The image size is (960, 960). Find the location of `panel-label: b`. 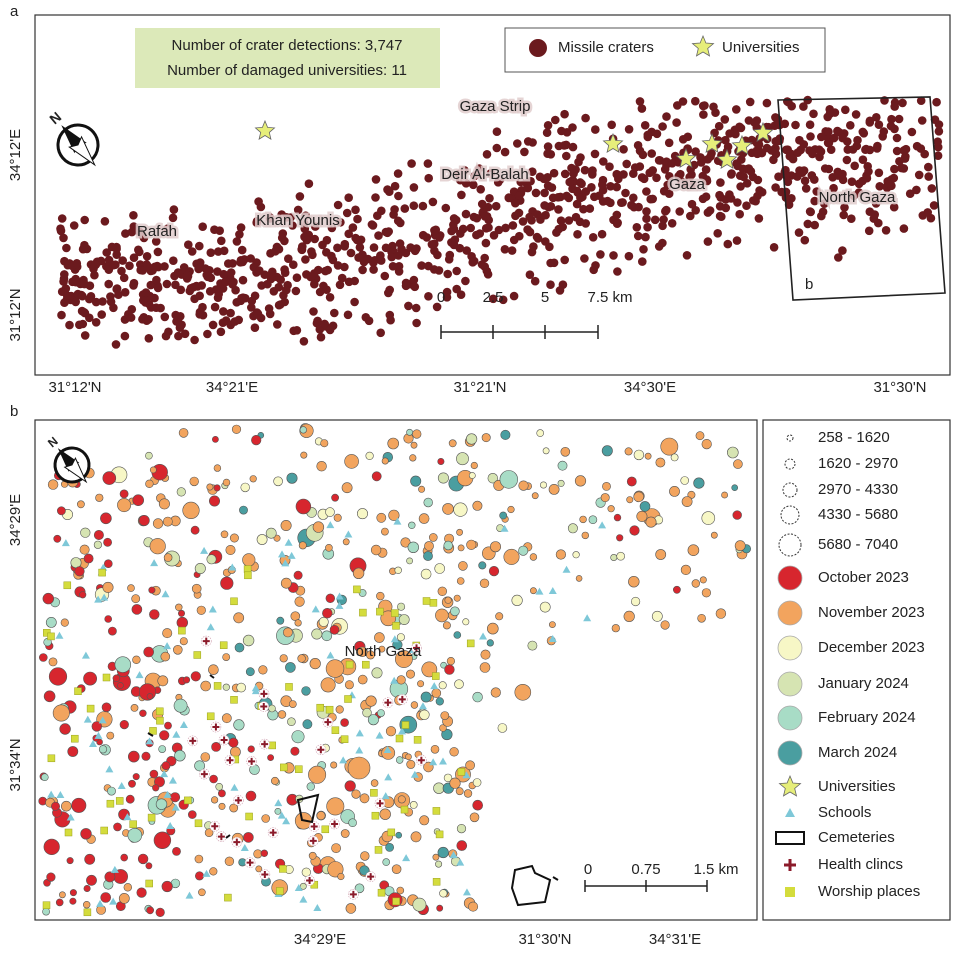

panel-label: b is located at coordinates (14, 411).